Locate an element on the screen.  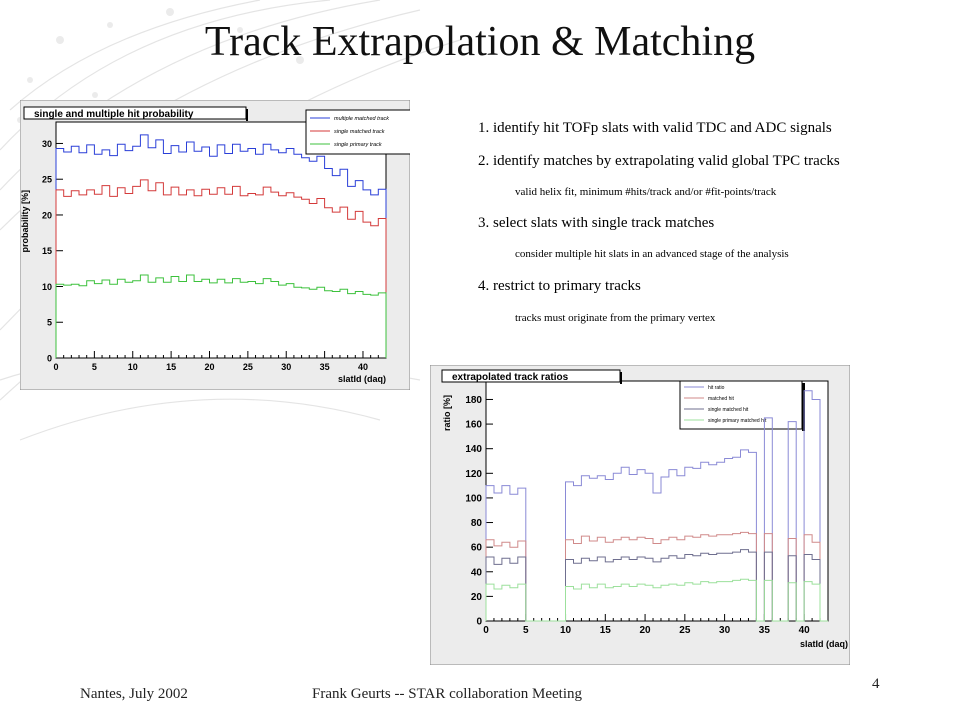
legend-label: single matched track is located at coordinates (359, 132).